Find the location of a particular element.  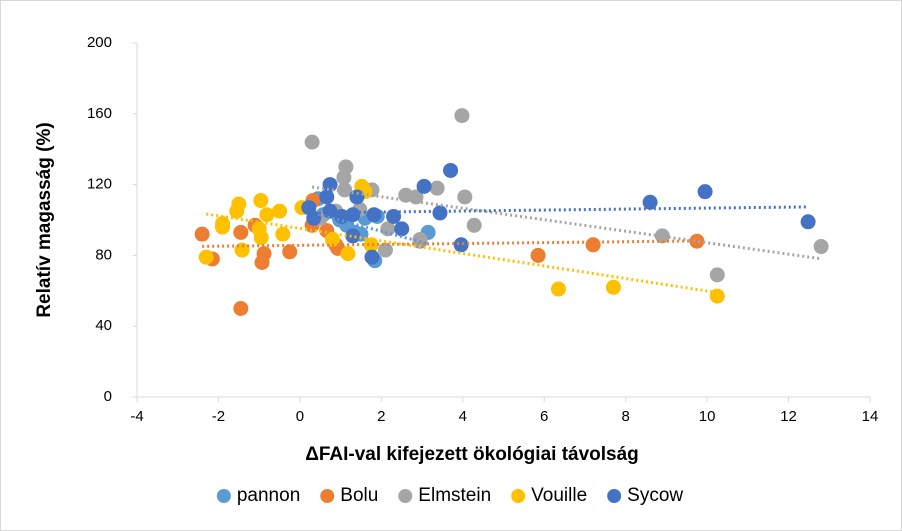

legend-label: pannon is located at coordinates (268, 495).